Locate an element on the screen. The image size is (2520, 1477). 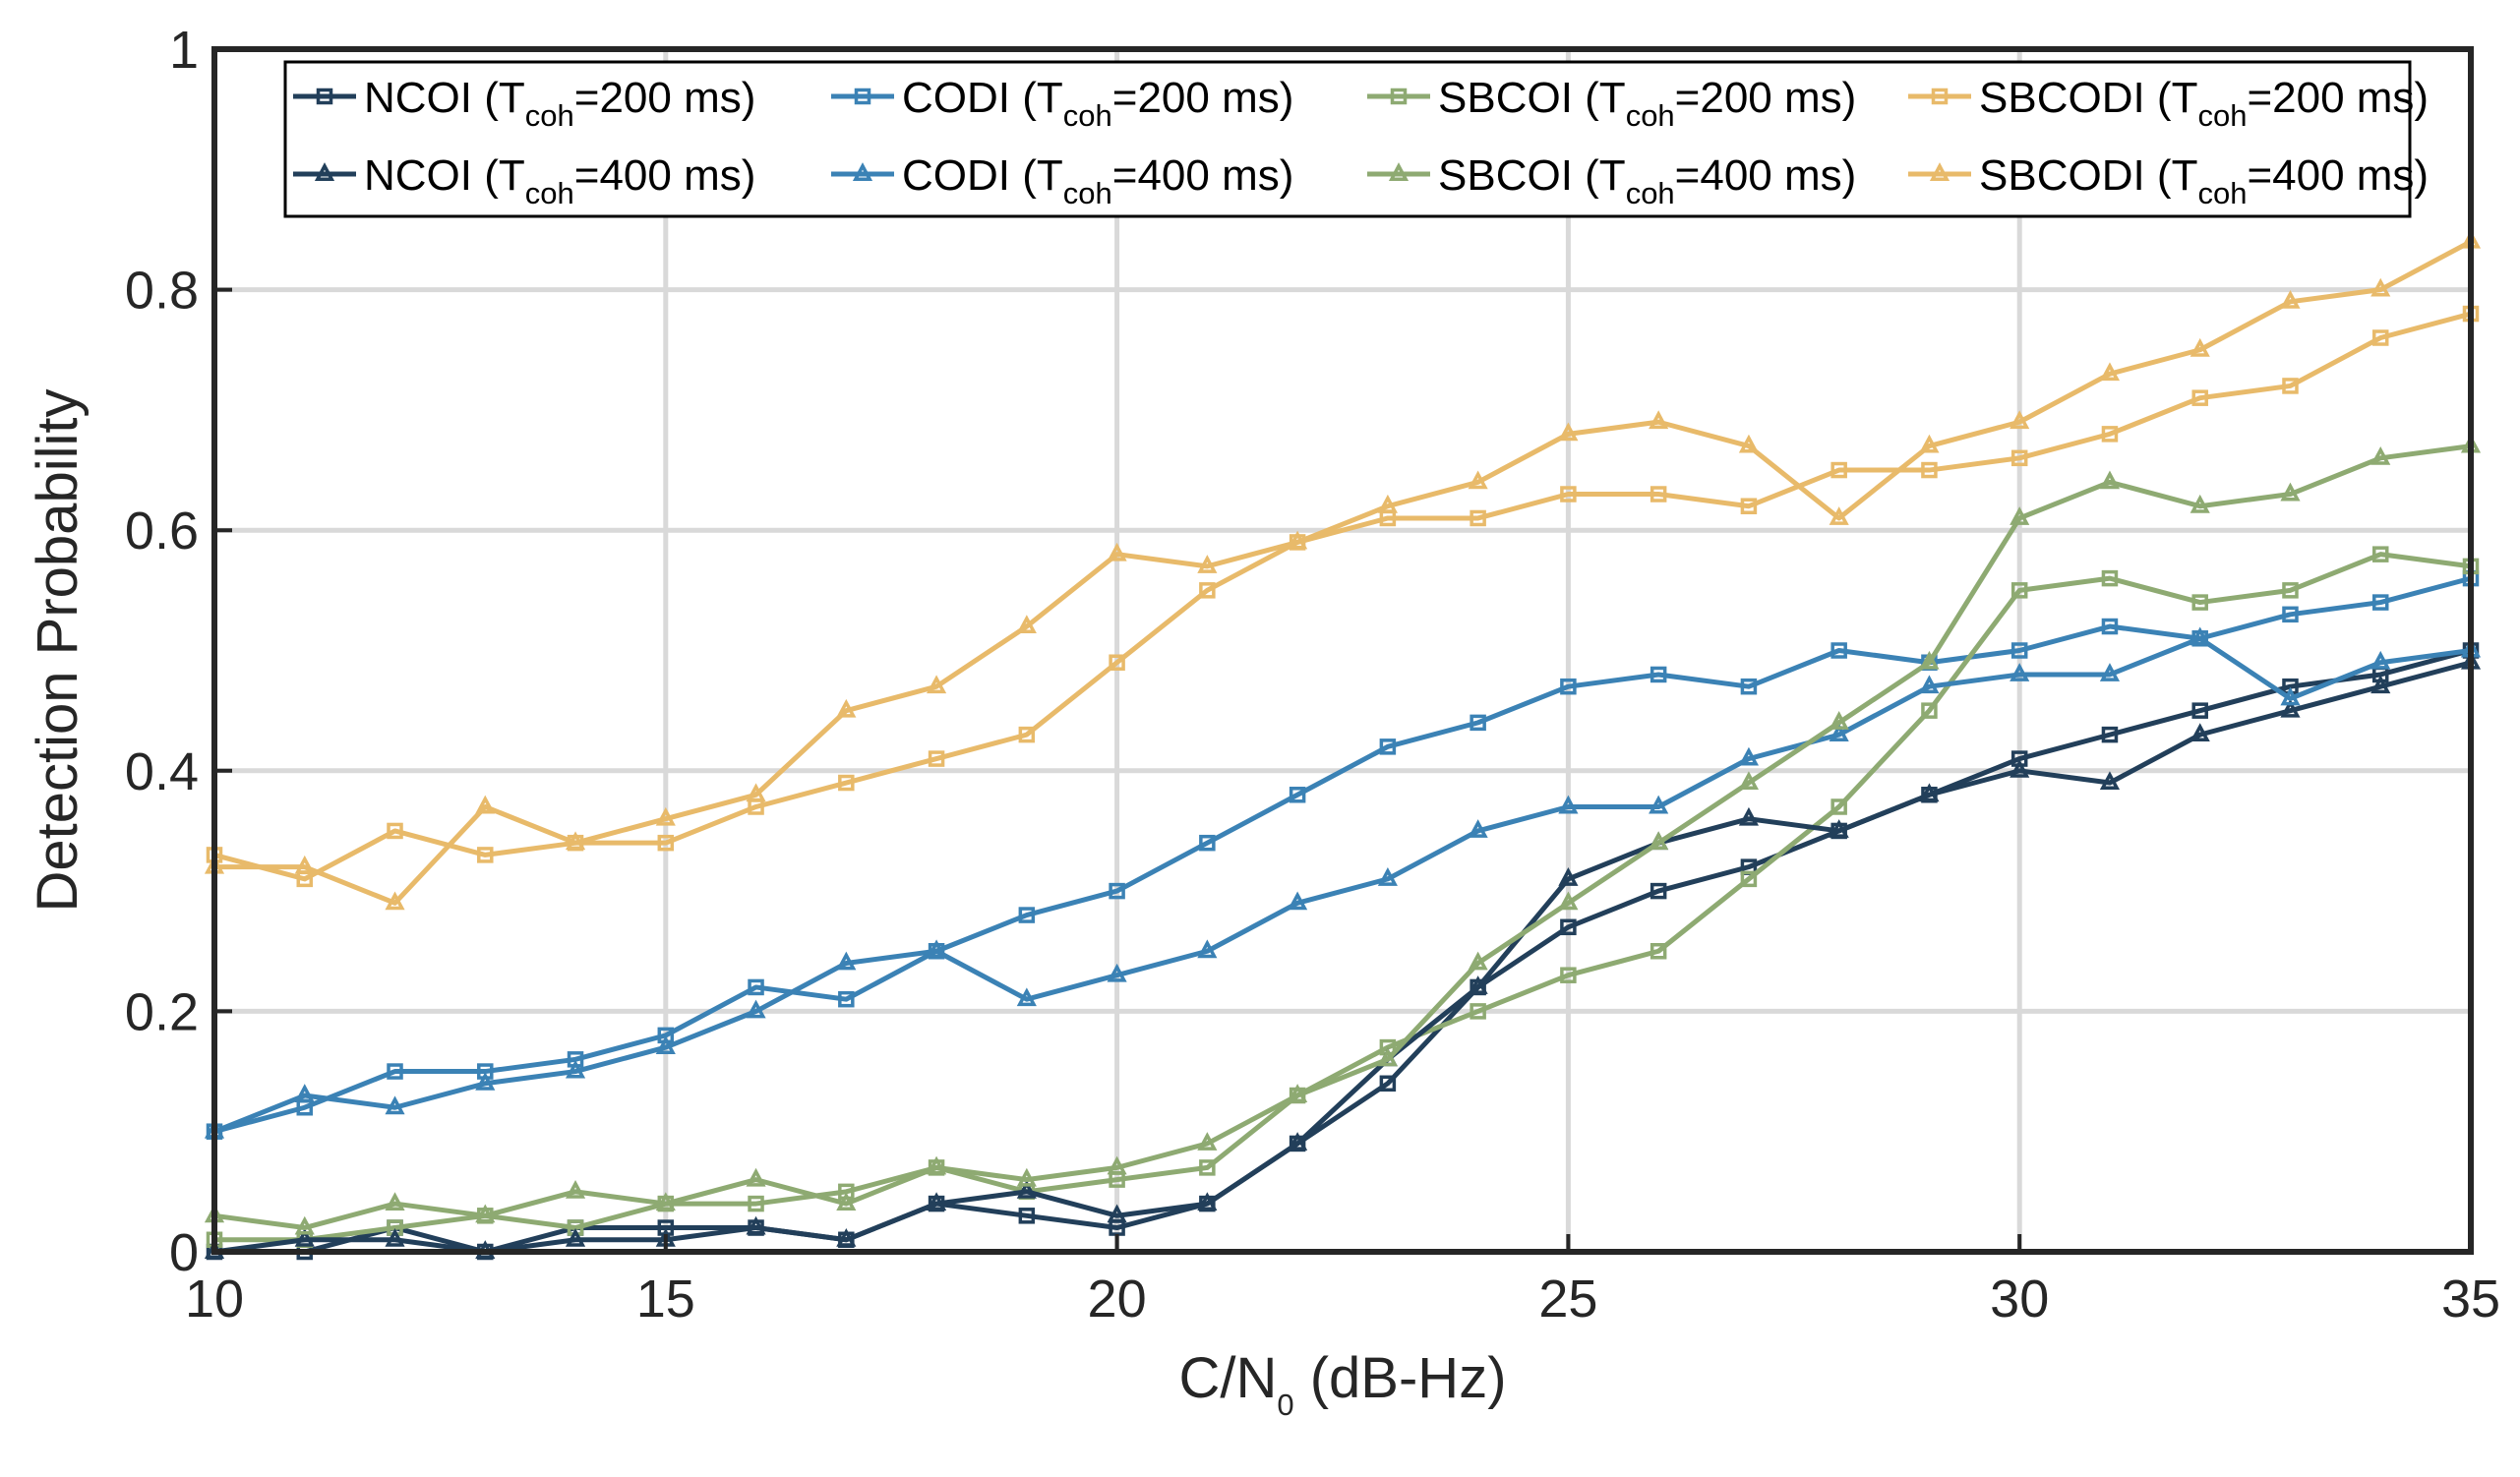
x-tick-label: 15 is located at coordinates (665, 1299).